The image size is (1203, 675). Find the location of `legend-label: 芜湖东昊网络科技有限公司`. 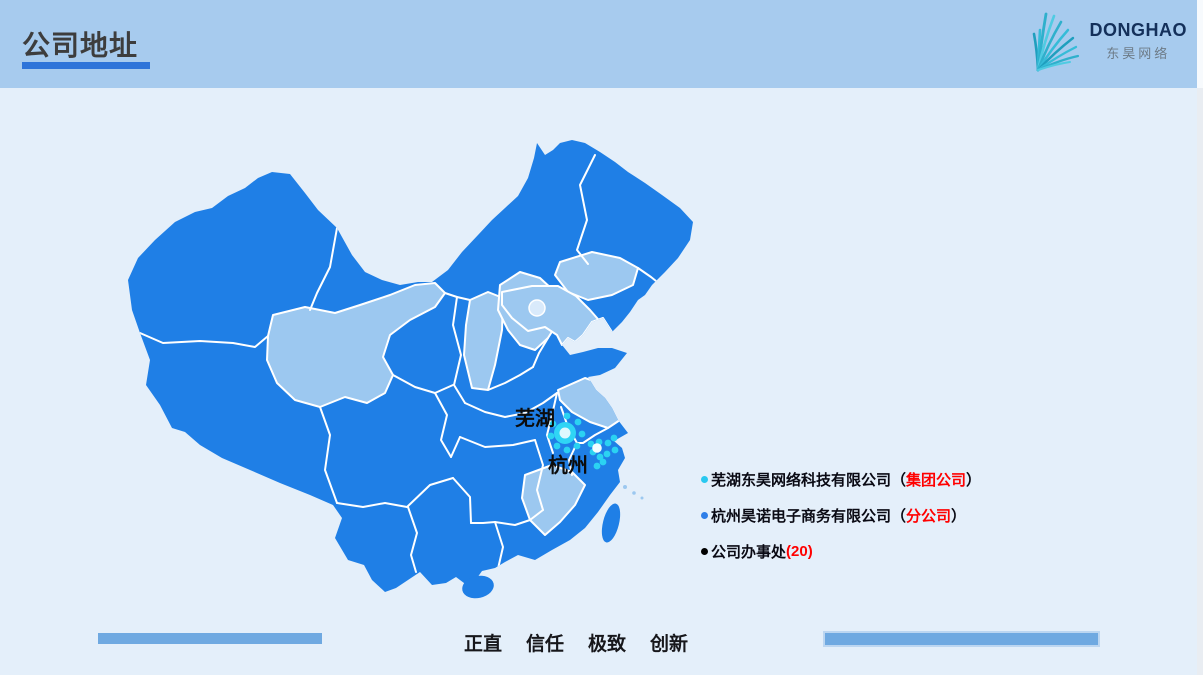

legend-label: 芜湖东昊网络科技有限公司 is located at coordinates (801, 480).